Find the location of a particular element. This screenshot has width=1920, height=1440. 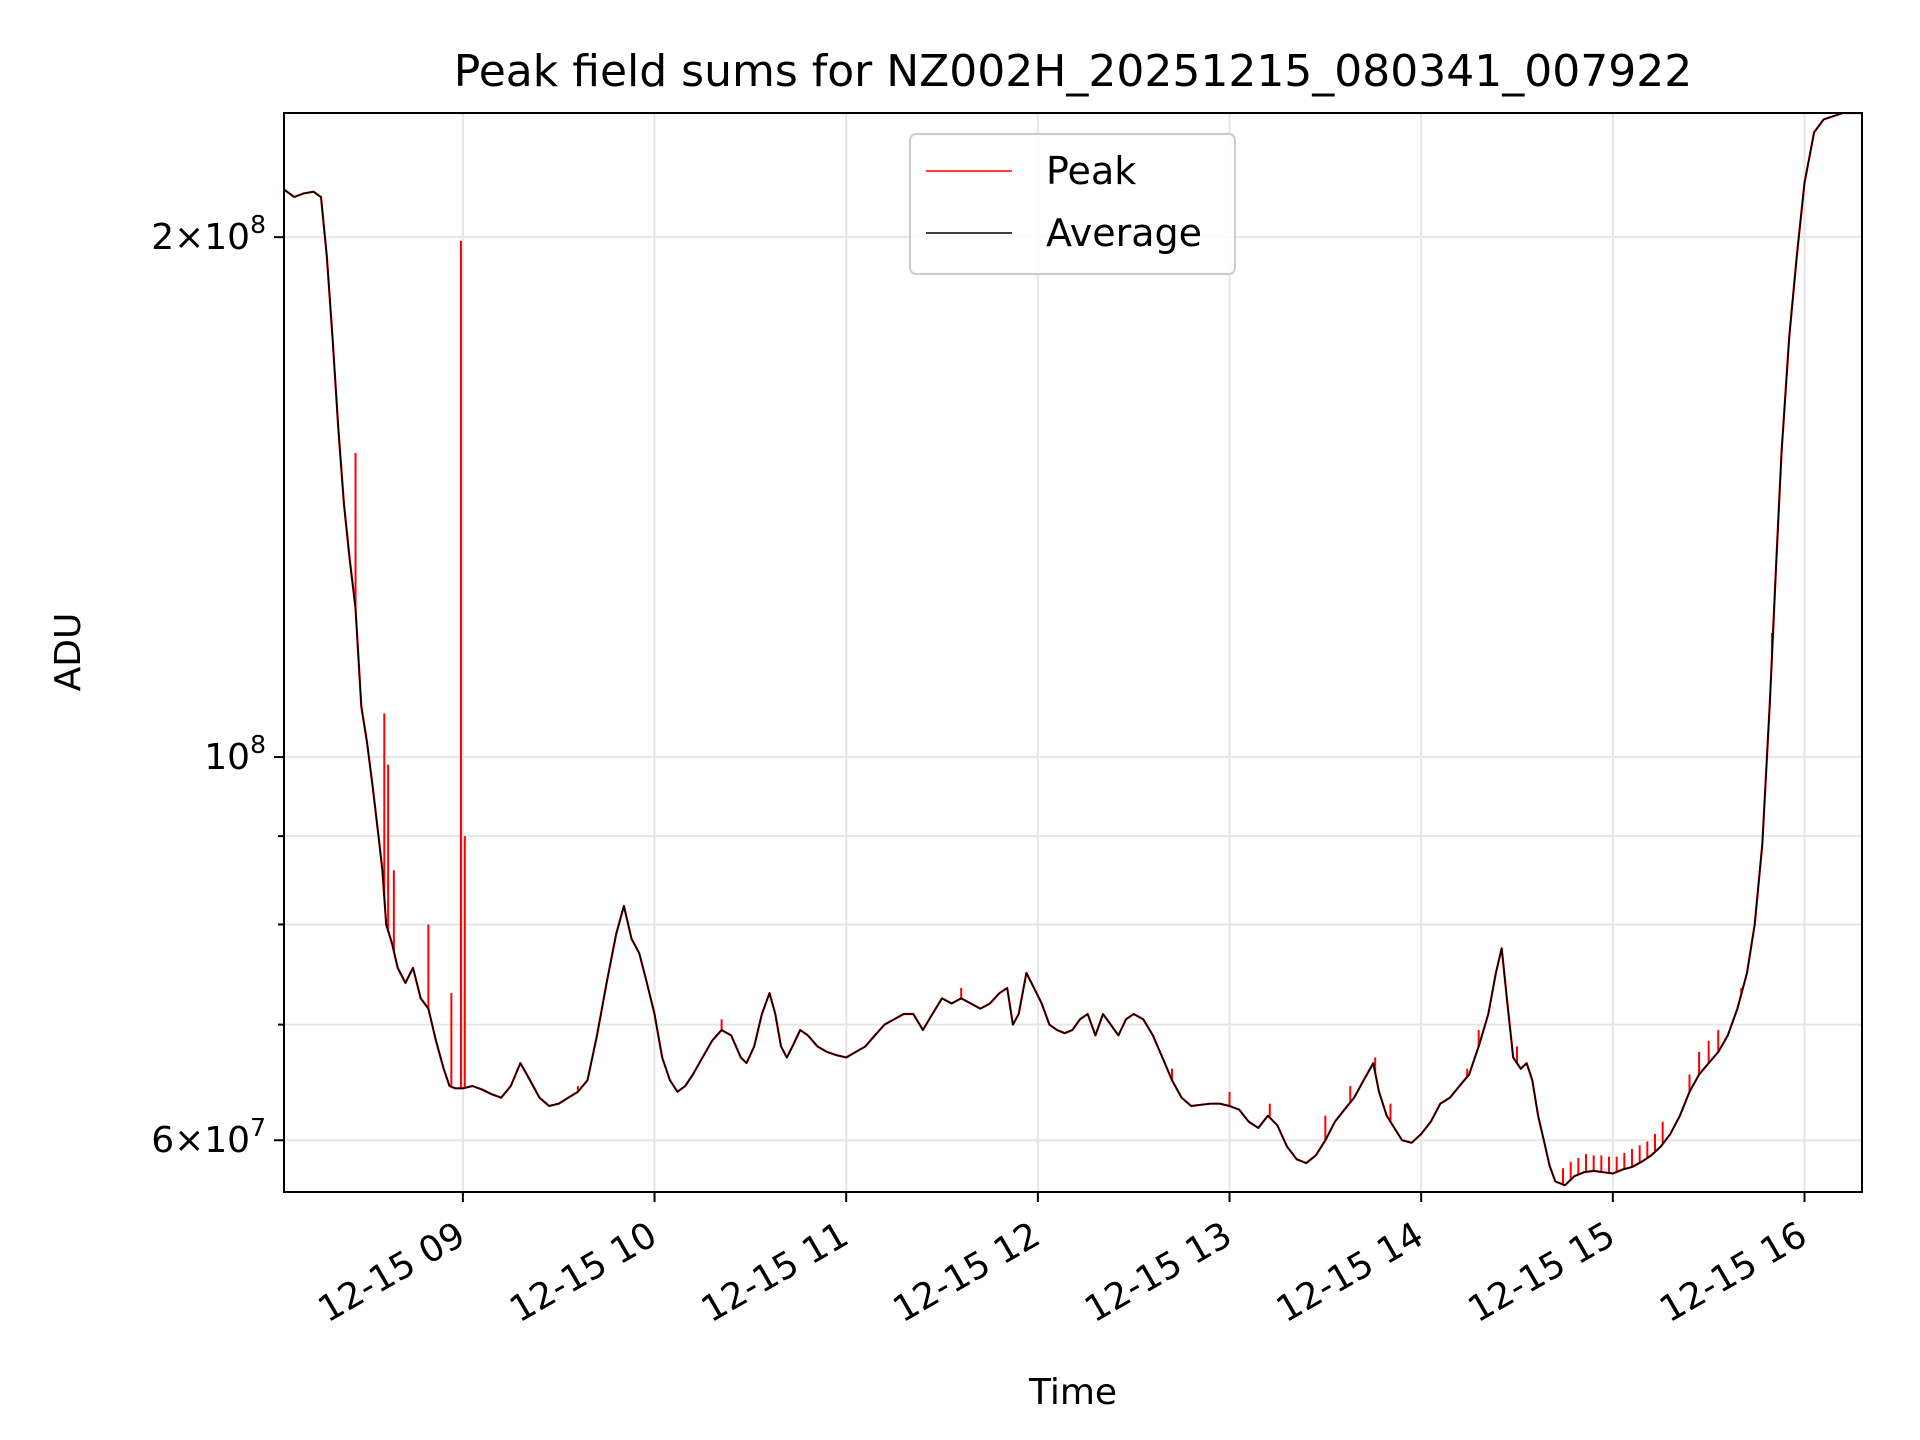

x-tick-label: 12-15 09 is located at coordinates (391, 1272).